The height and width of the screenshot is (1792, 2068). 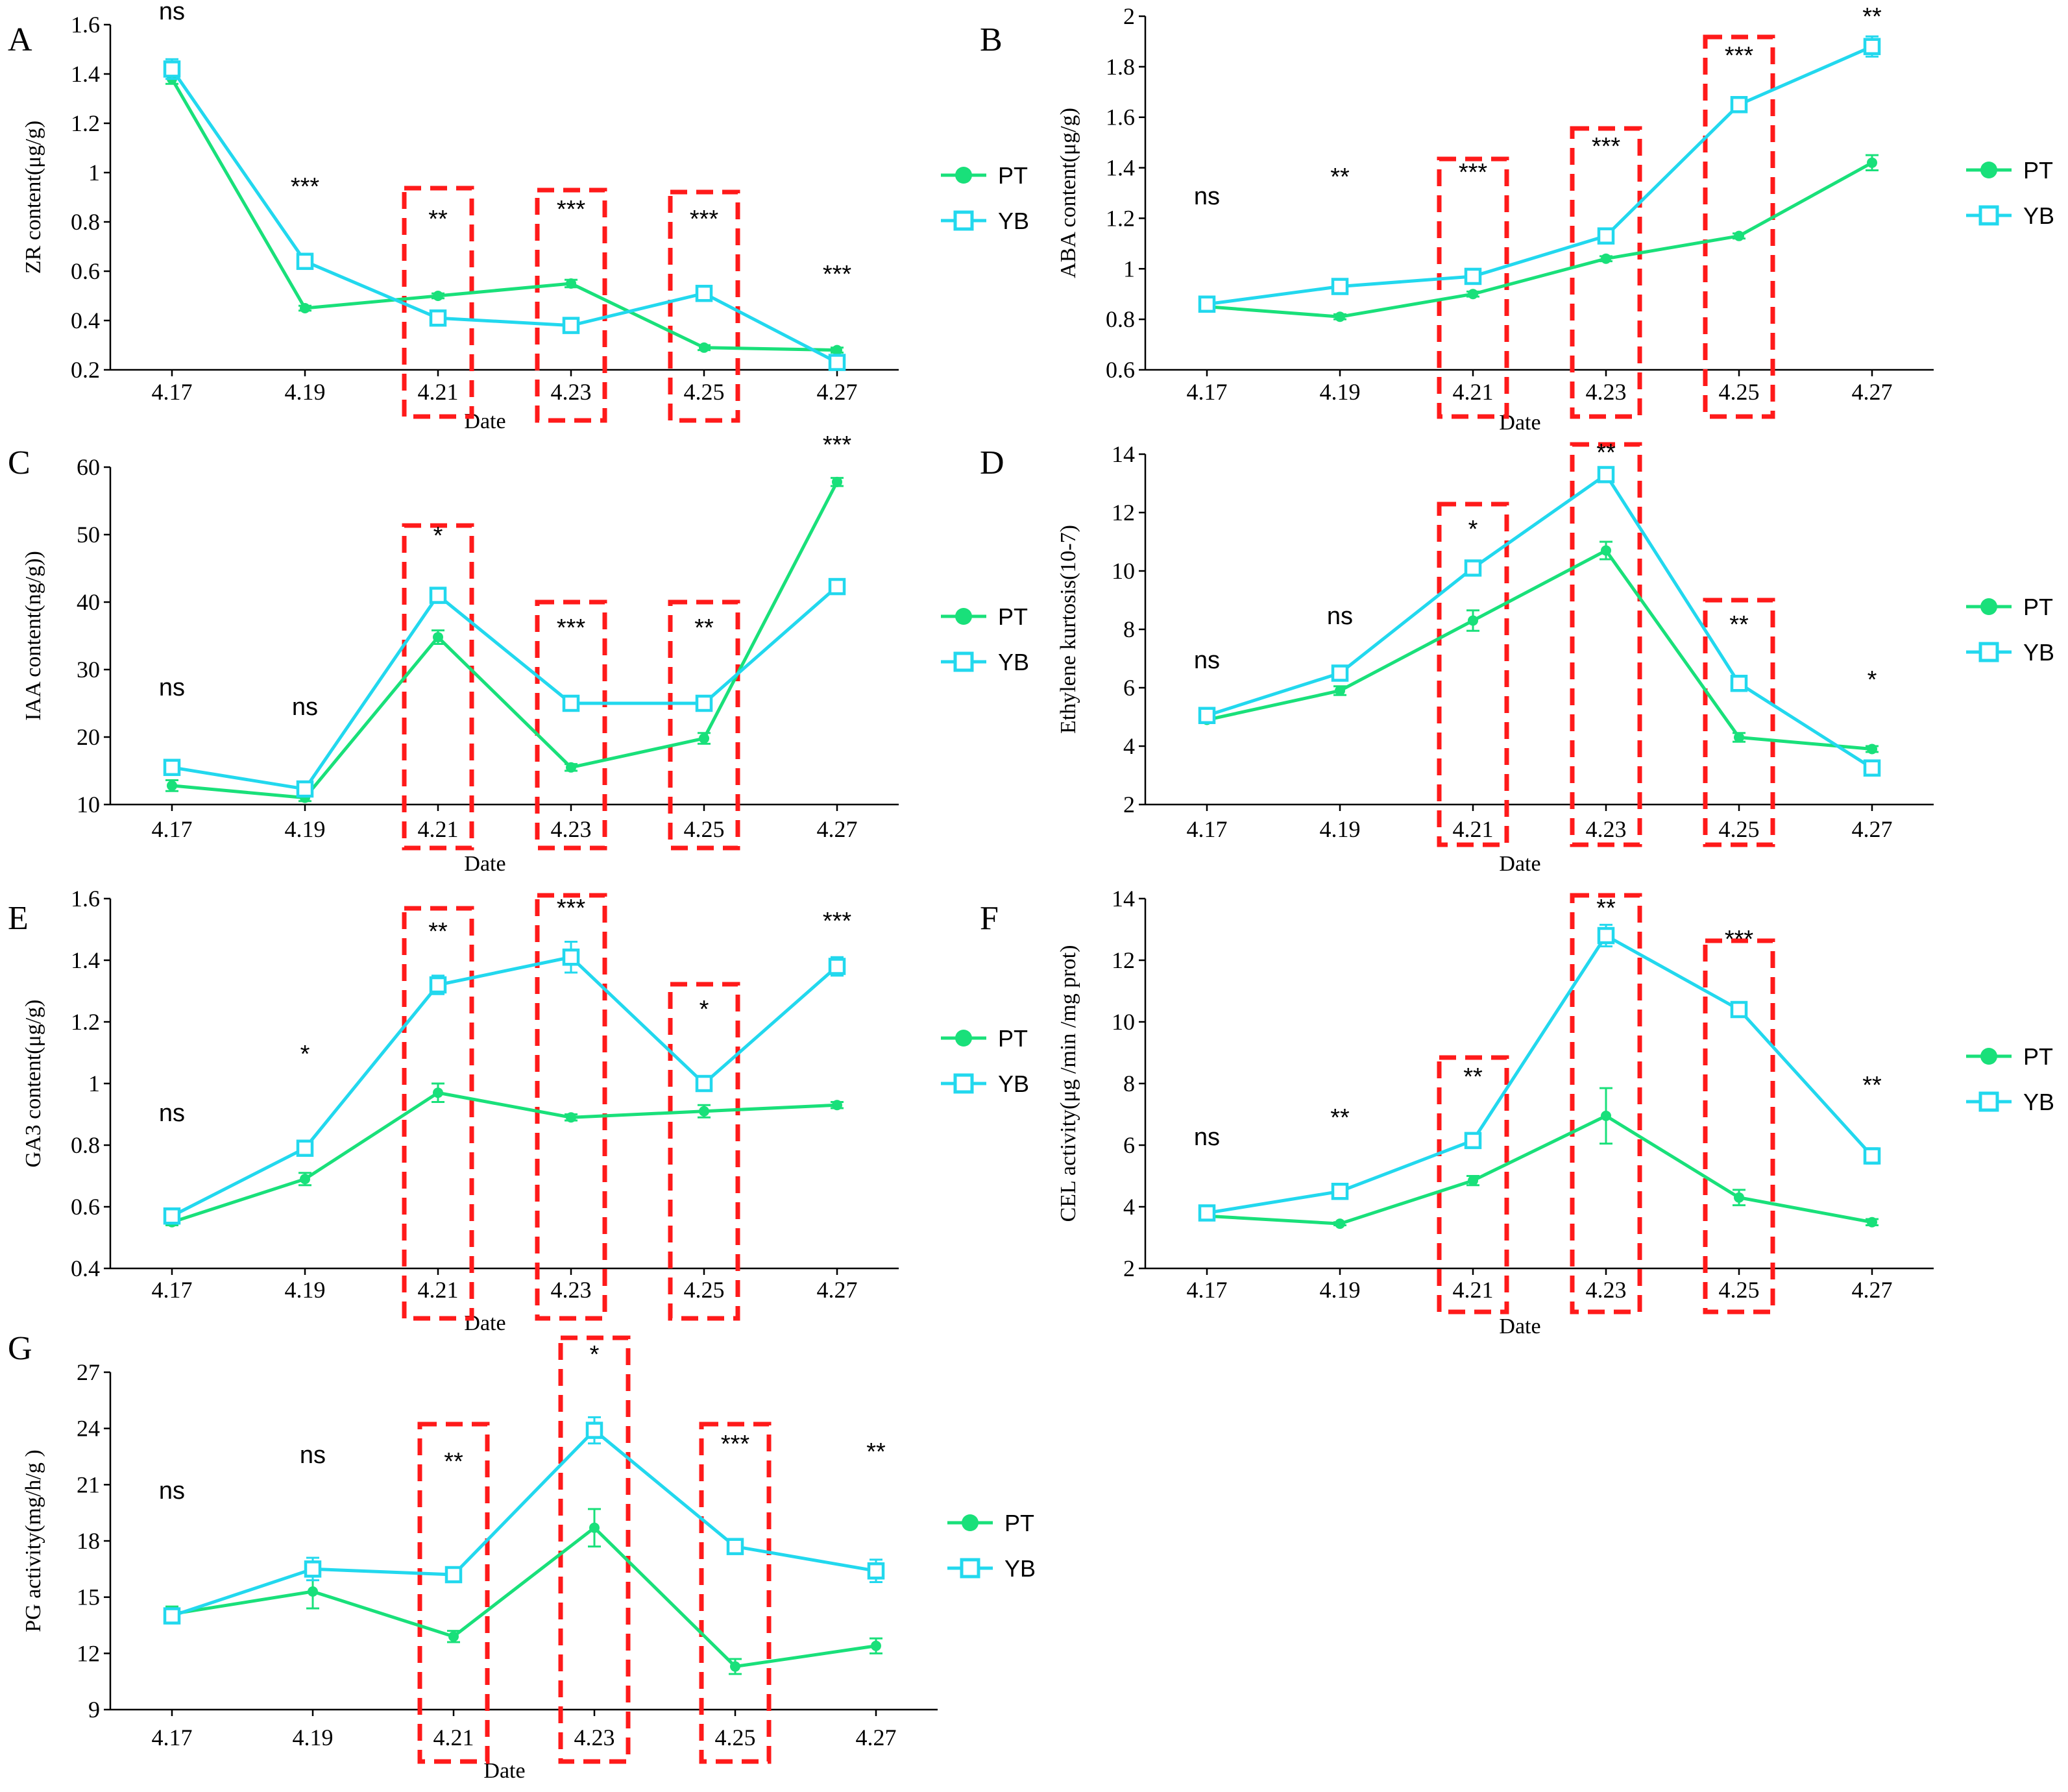 I want to click on panel-letter: G, so click(x=20, y=1348).